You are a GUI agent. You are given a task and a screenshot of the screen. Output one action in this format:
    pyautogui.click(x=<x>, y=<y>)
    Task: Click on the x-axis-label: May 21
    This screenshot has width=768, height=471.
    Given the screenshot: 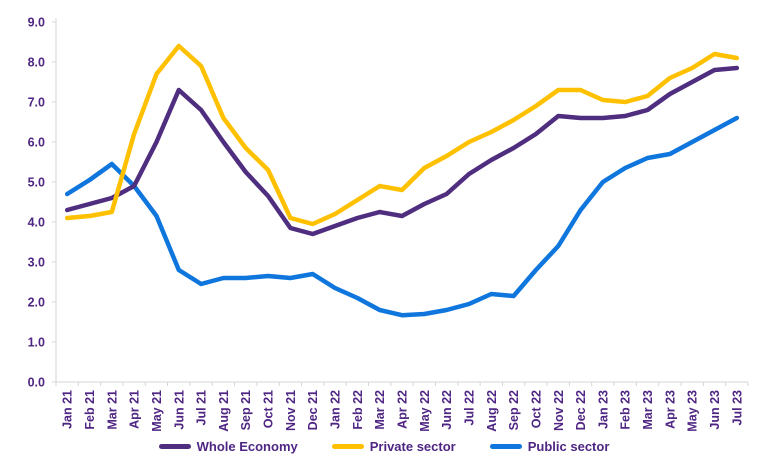 What is the action you would take?
    pyautogui.click(x=157, y=411)
    